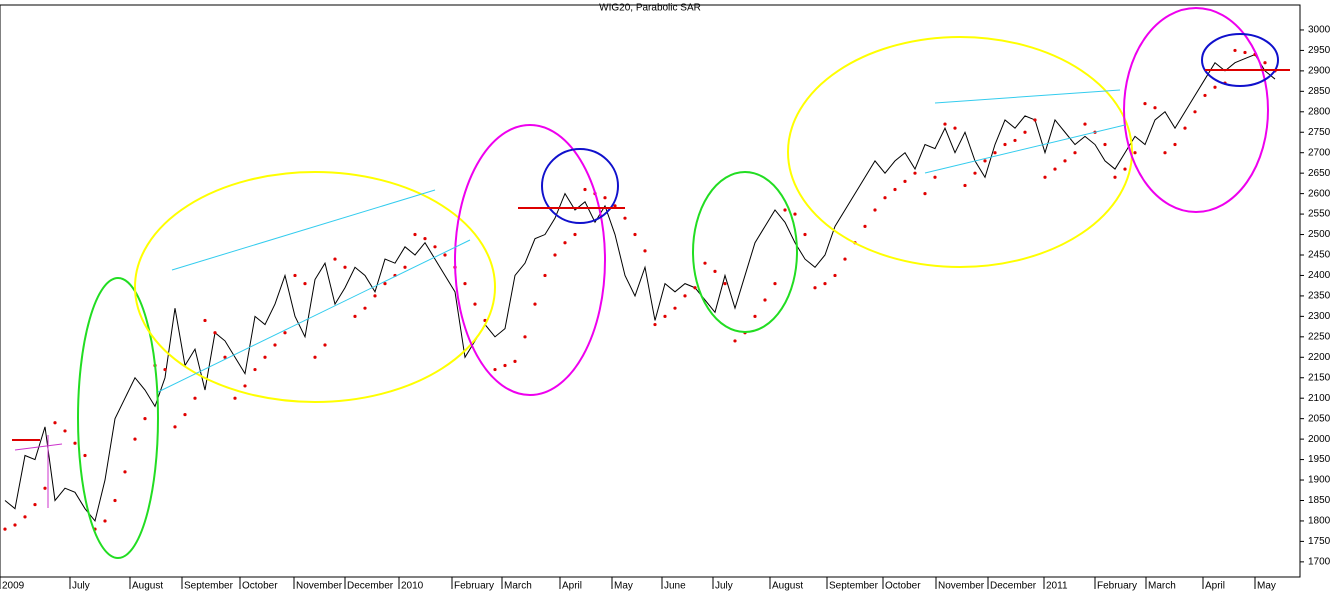  I want to click on x-tick-label: March, so click(1162, 586).